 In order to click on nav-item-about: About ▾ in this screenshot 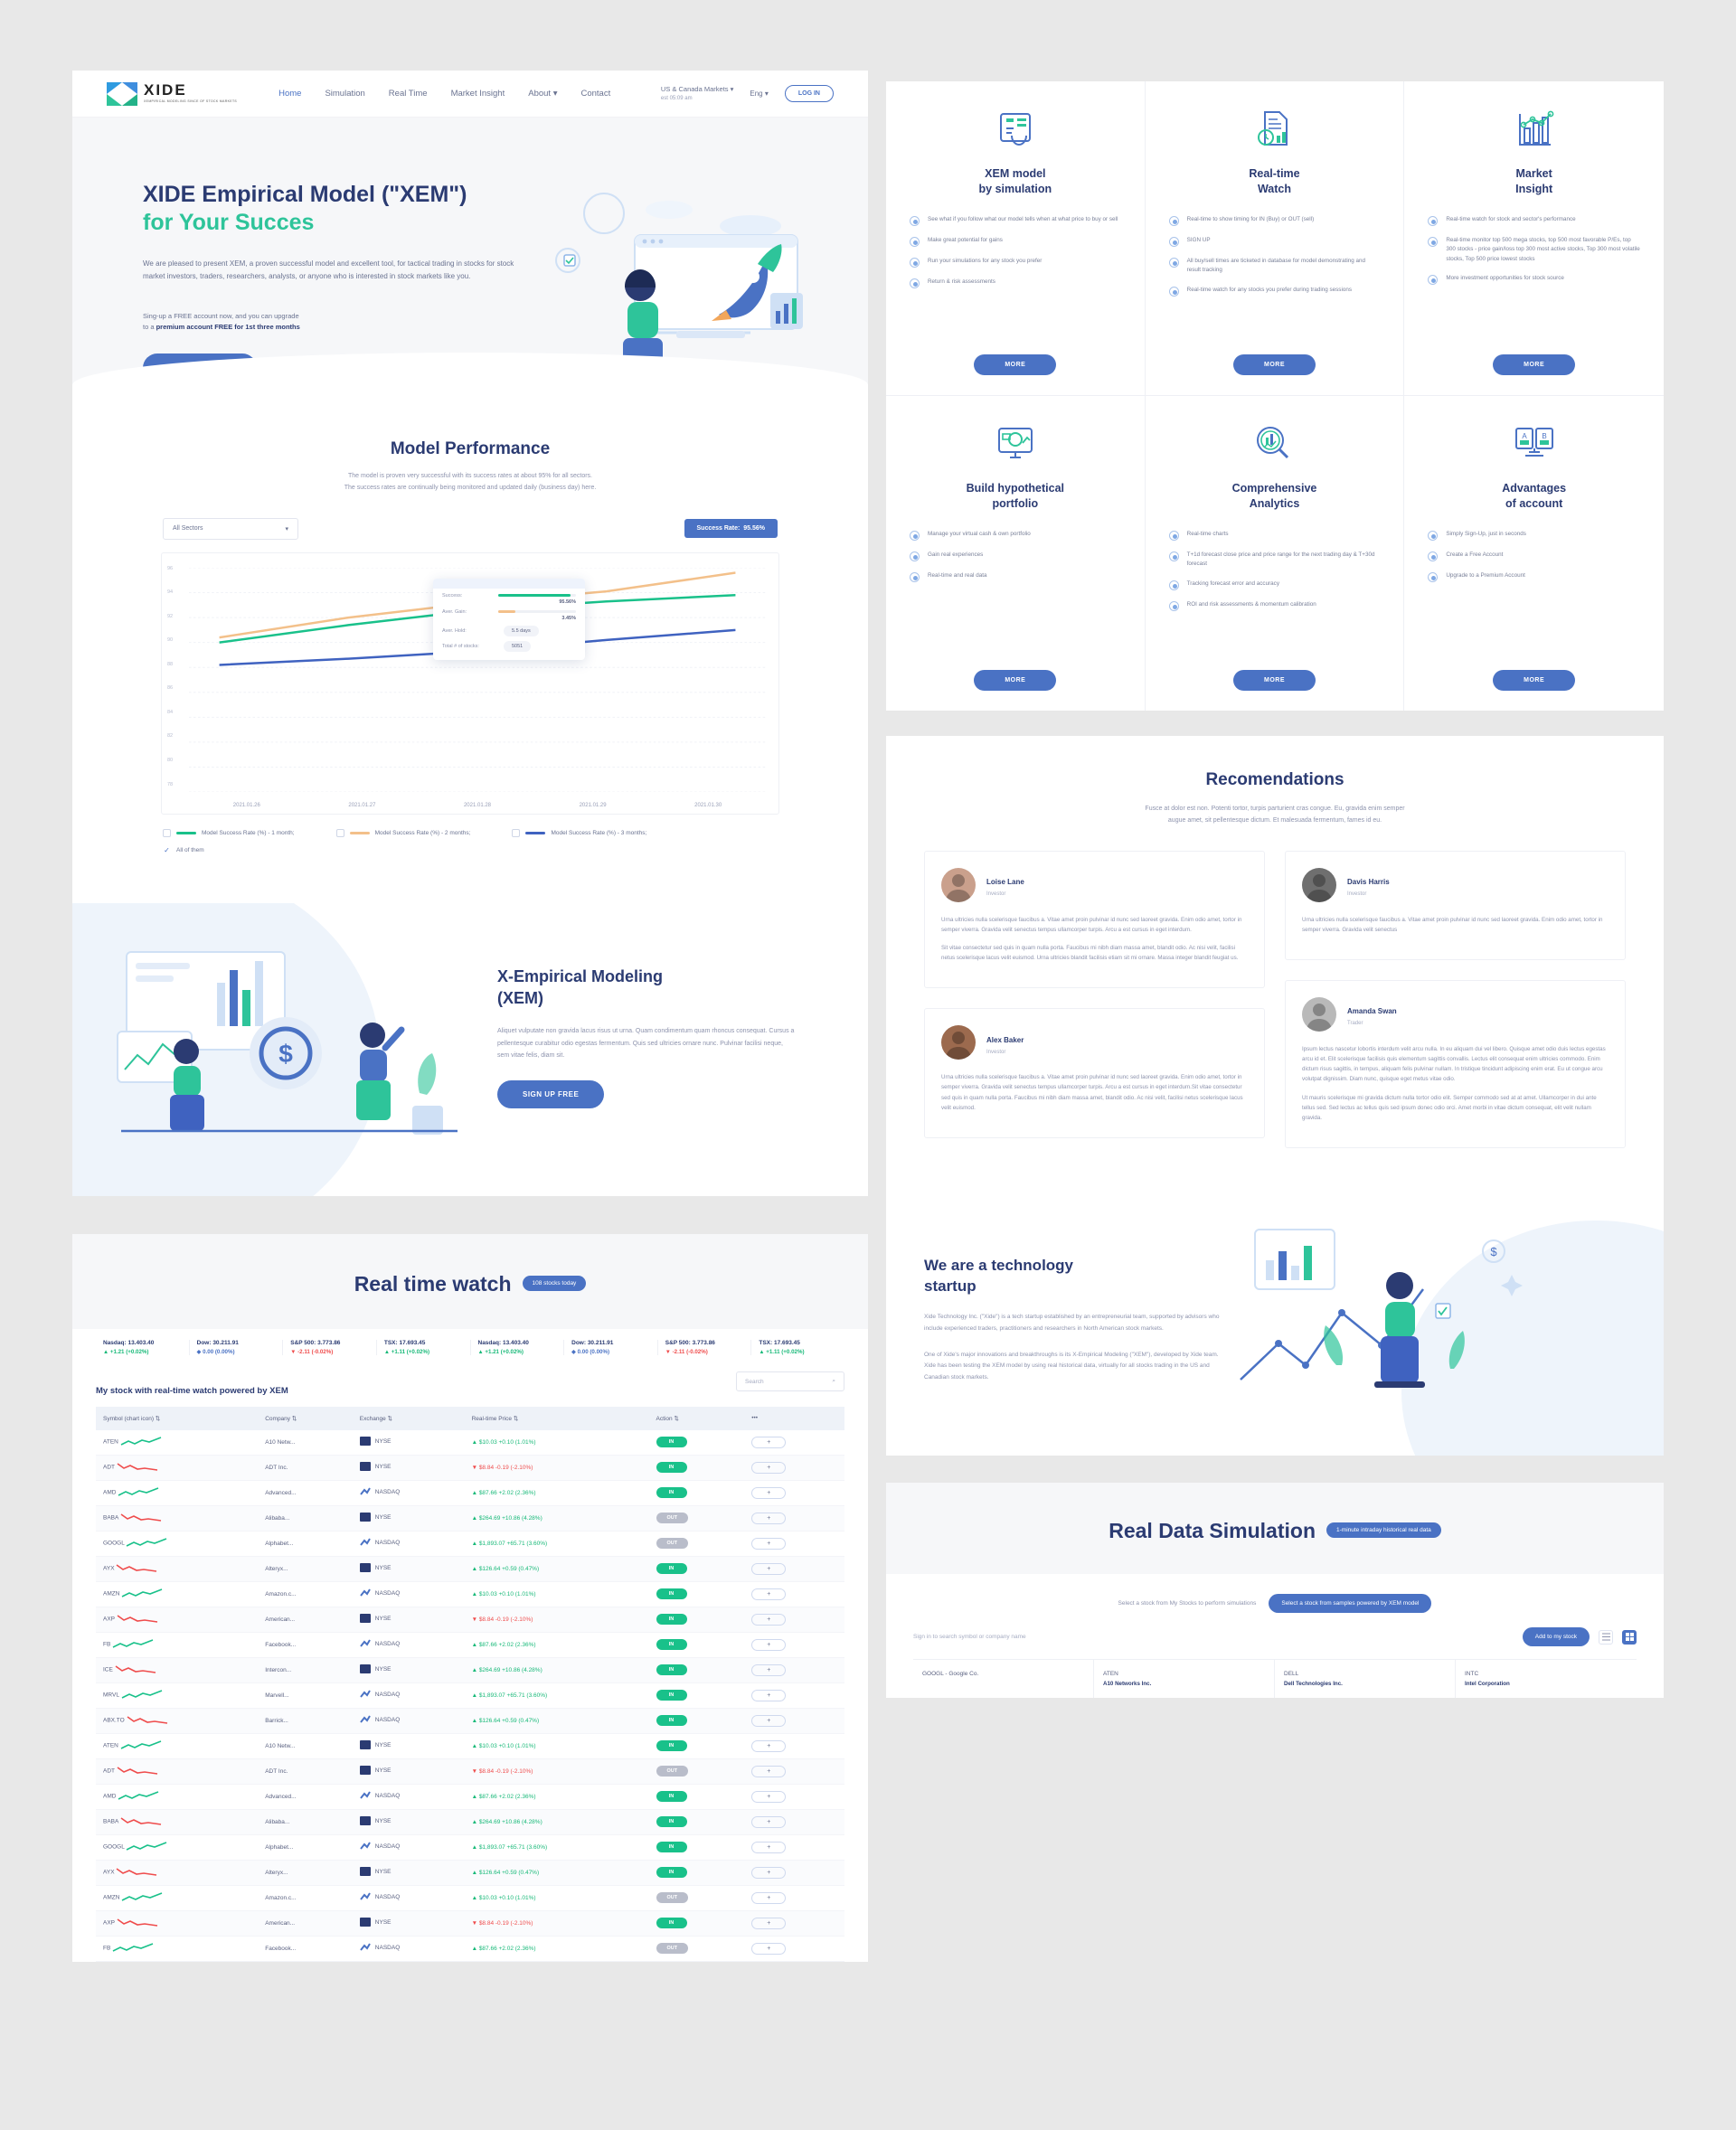, I will do `click(543, 94)`.